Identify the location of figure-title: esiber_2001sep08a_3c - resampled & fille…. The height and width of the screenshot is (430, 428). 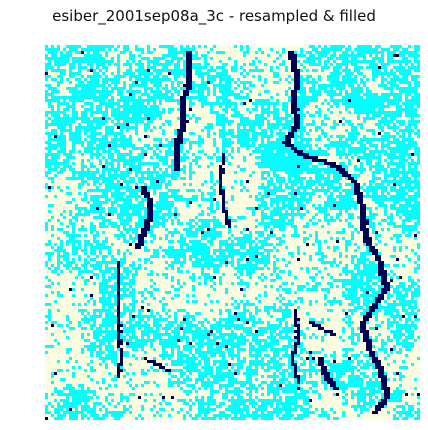
(214, 16).